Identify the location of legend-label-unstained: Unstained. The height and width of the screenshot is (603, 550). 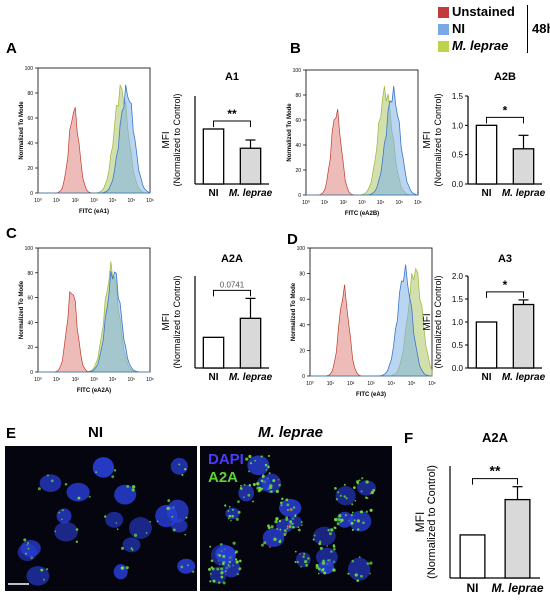
(483, 11).